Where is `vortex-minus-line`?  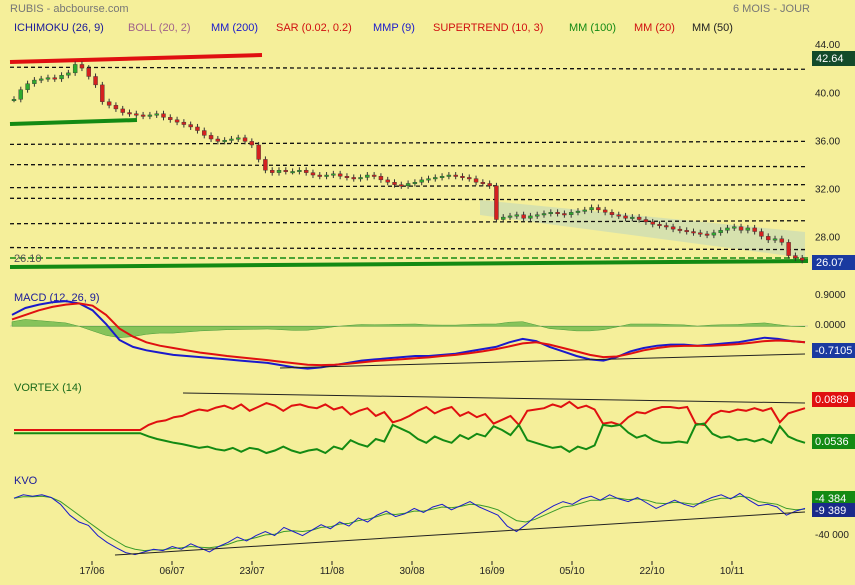 vortex-minus-line is located at coordinates (410, 438).